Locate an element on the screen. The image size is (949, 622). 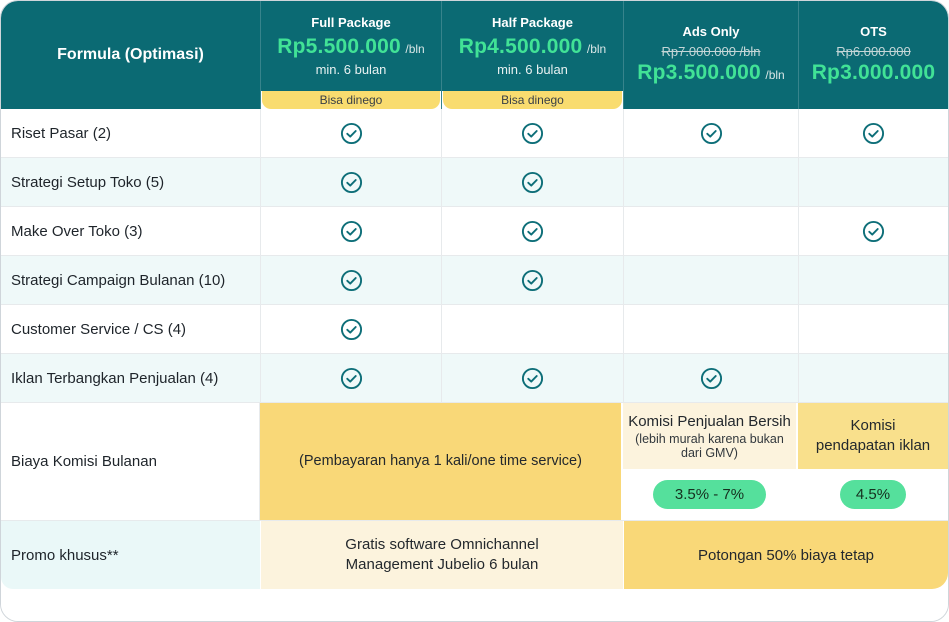
package-price: Rp5.500.000 is located at coordinates (339, 46).